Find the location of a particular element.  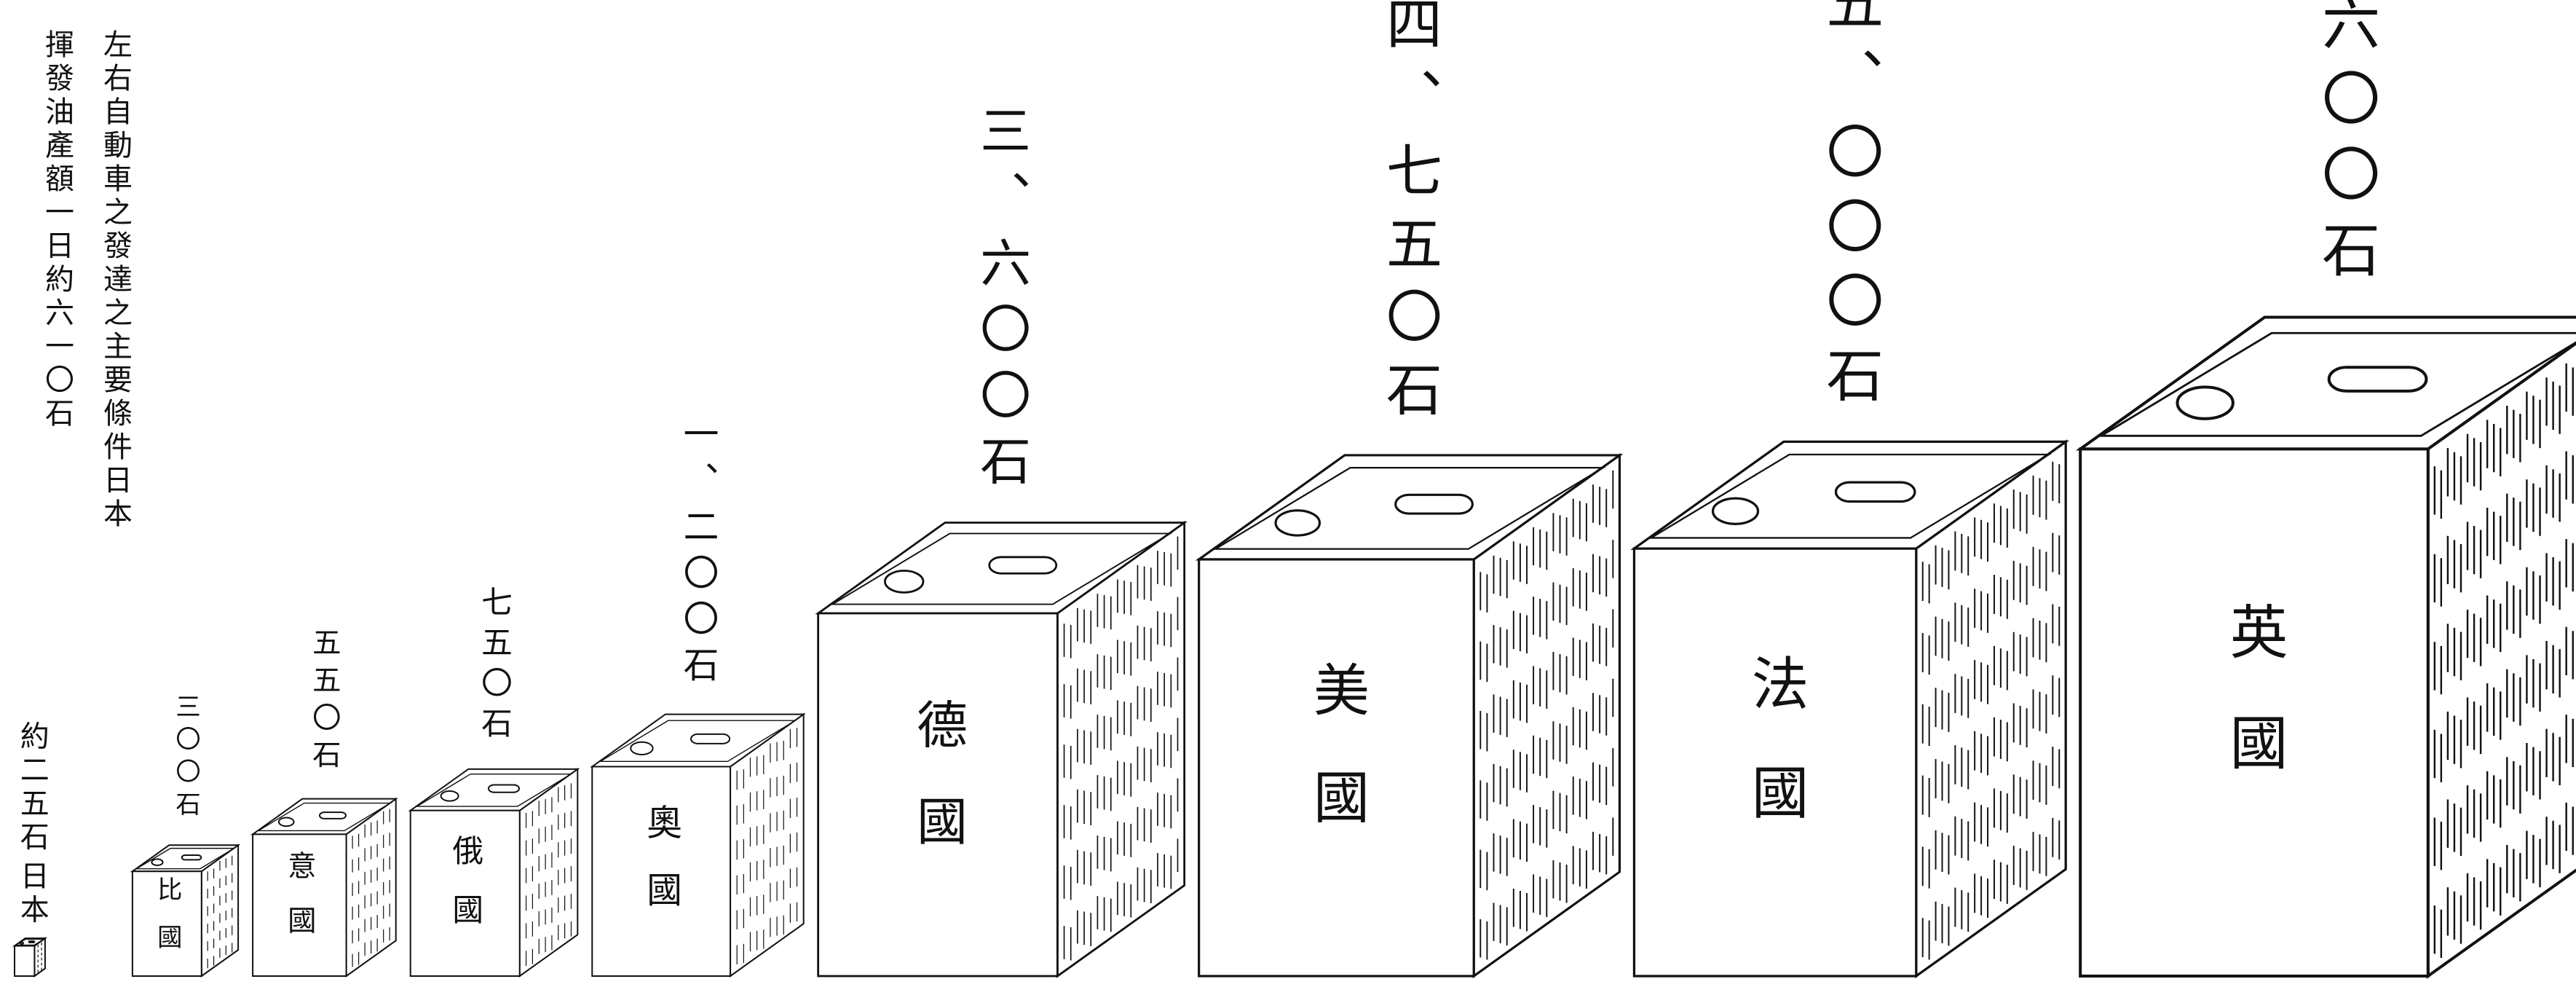

category-label: 法國 is located at coordinates (1775, 762).